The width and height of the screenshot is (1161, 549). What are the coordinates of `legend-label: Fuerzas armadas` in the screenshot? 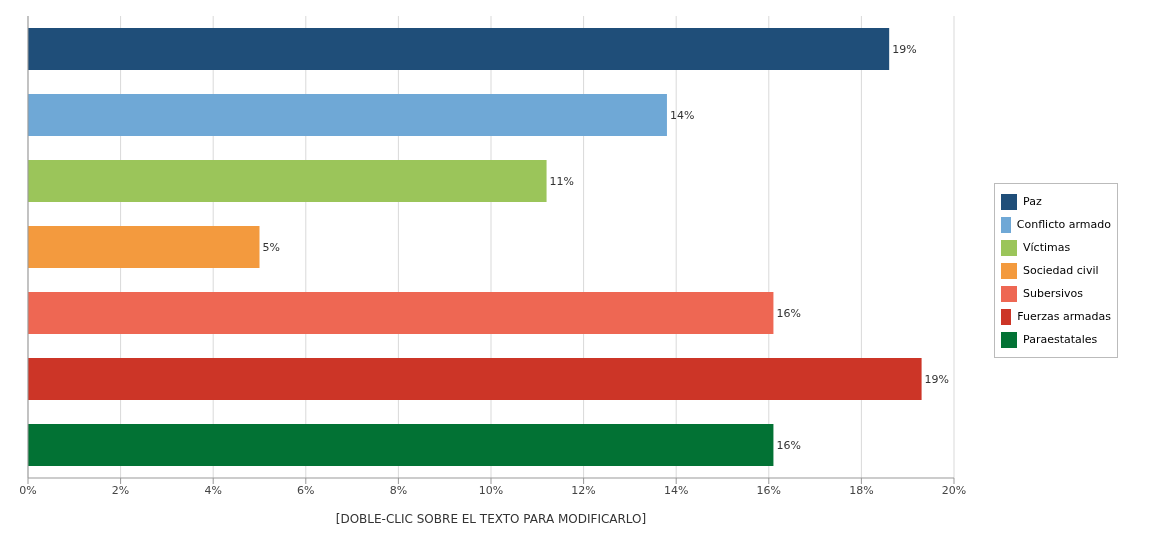 It's located at (1064, 316).